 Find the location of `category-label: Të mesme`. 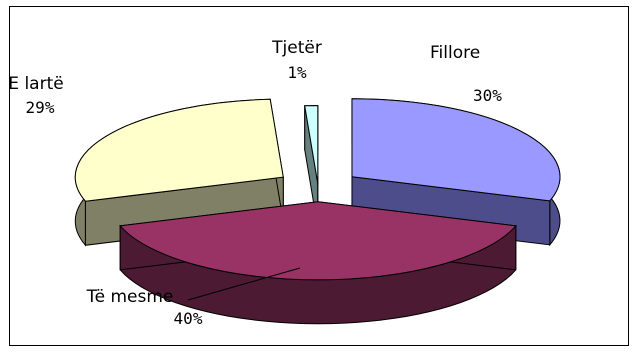

category-label: Të mesme is located at coordinates (130, 297).